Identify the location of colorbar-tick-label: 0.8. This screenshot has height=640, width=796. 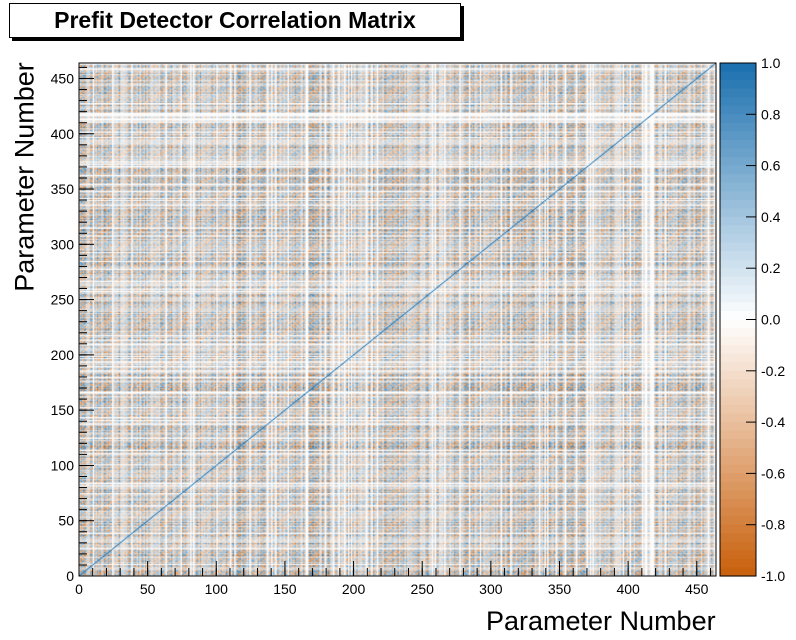
(771, 114).